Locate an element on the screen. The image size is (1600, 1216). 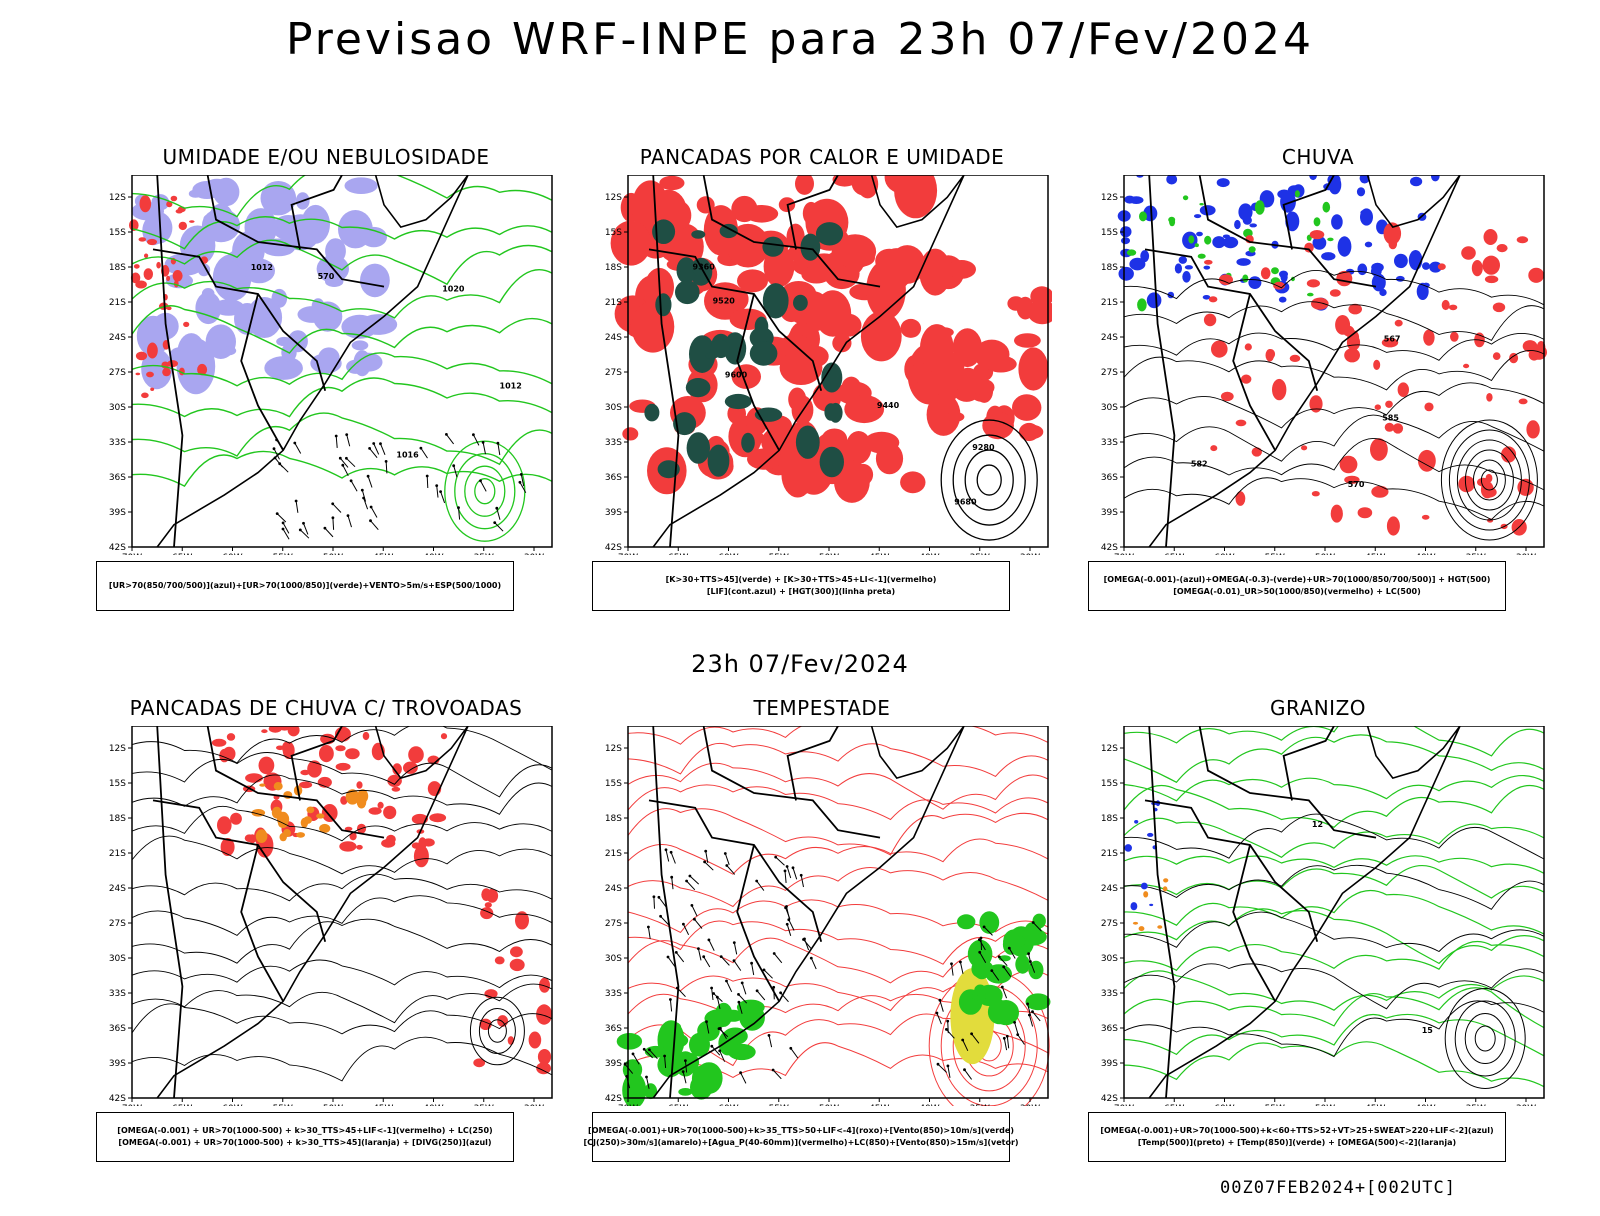
lon-tick-label: 50W is located at coordinates (829, 554).